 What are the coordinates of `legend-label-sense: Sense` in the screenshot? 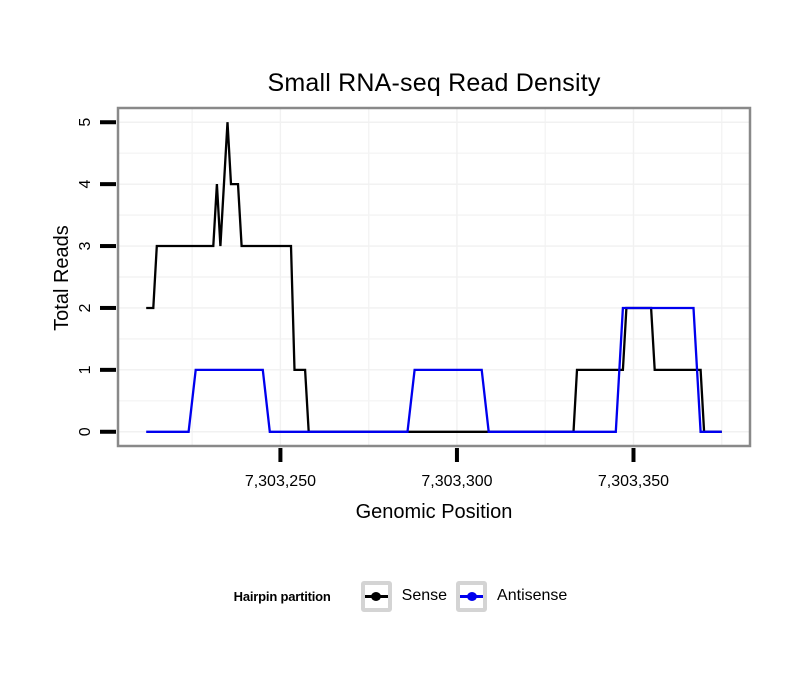 It's located at (424, 595).